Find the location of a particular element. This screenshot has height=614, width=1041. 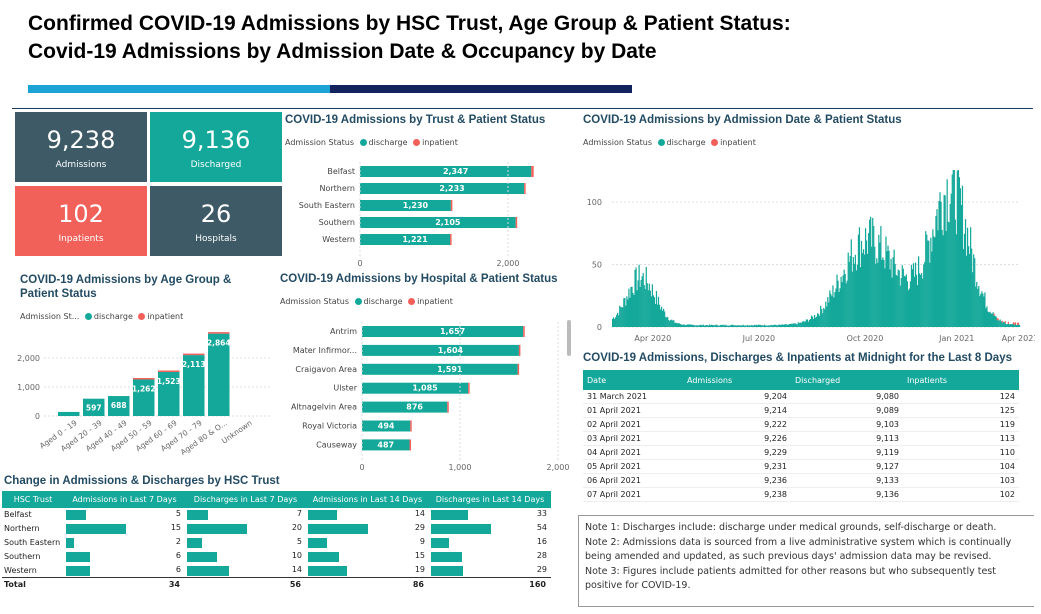

column-header: Discharged is located at coordinates (847, 380).